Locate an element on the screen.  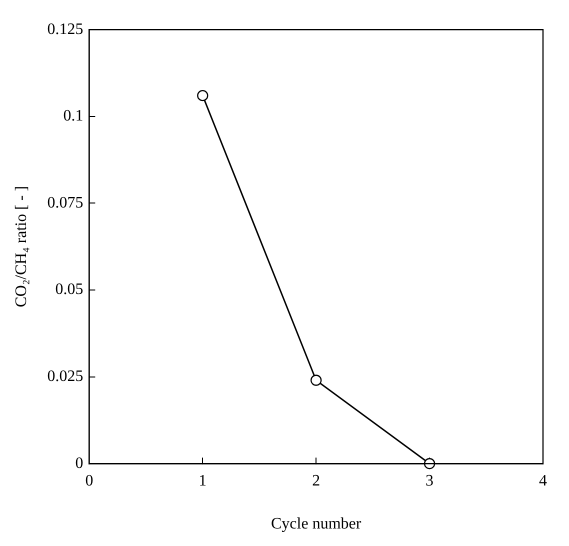
y-tick-label: 0.075 is located at coordinates (65, 203).